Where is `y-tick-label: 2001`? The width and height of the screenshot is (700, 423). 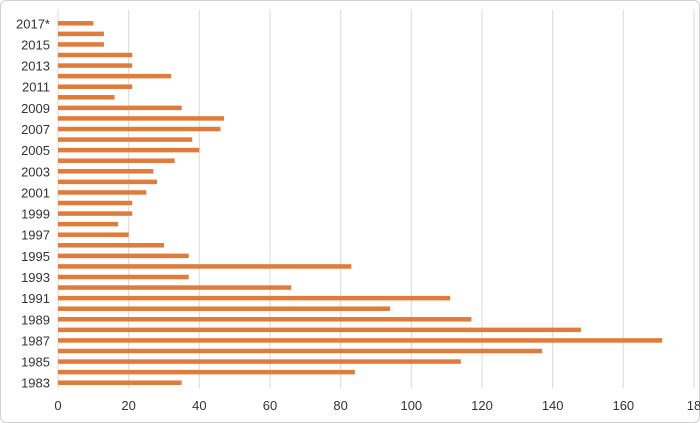
y-tick-label: 2001 is located at coordinates (35, 192).